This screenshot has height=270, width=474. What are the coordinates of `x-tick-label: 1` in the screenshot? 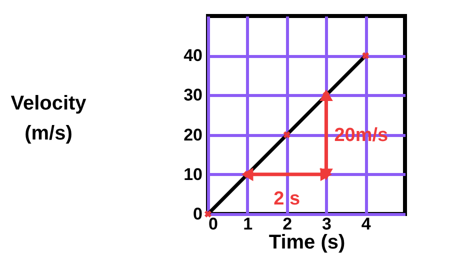 It's located at (248, 224).